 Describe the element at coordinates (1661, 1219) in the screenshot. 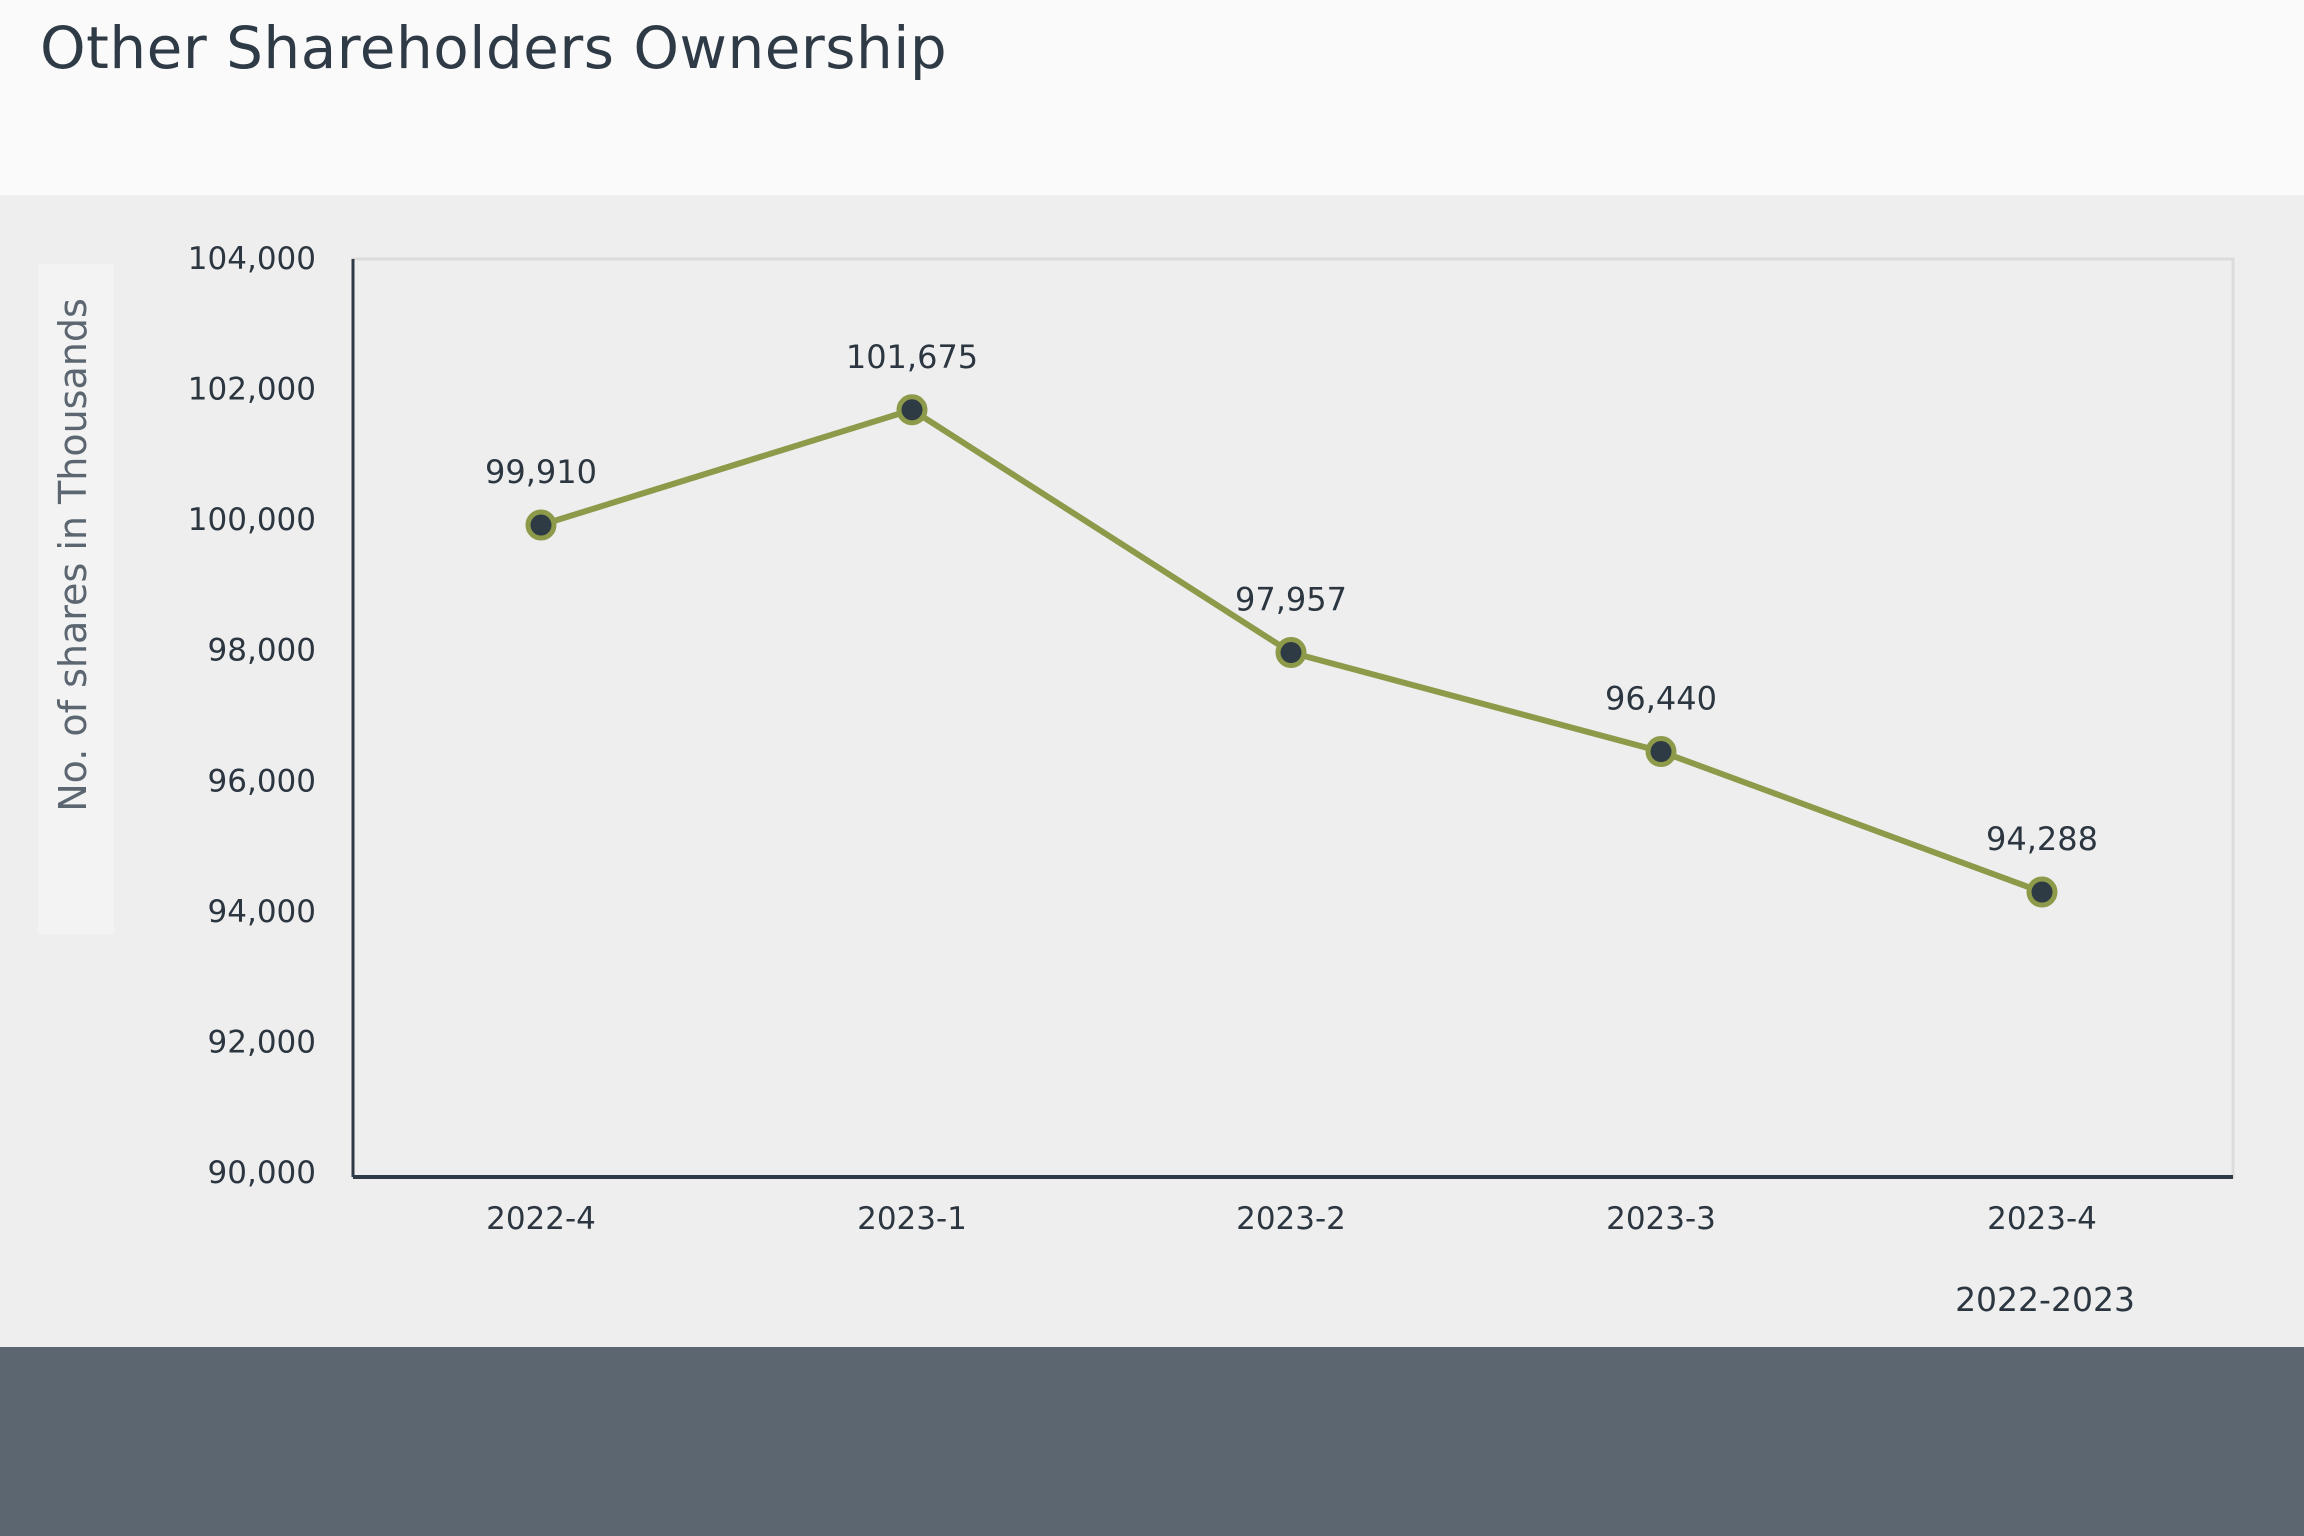

I see `x-tick-label: 2023-3` at that location.